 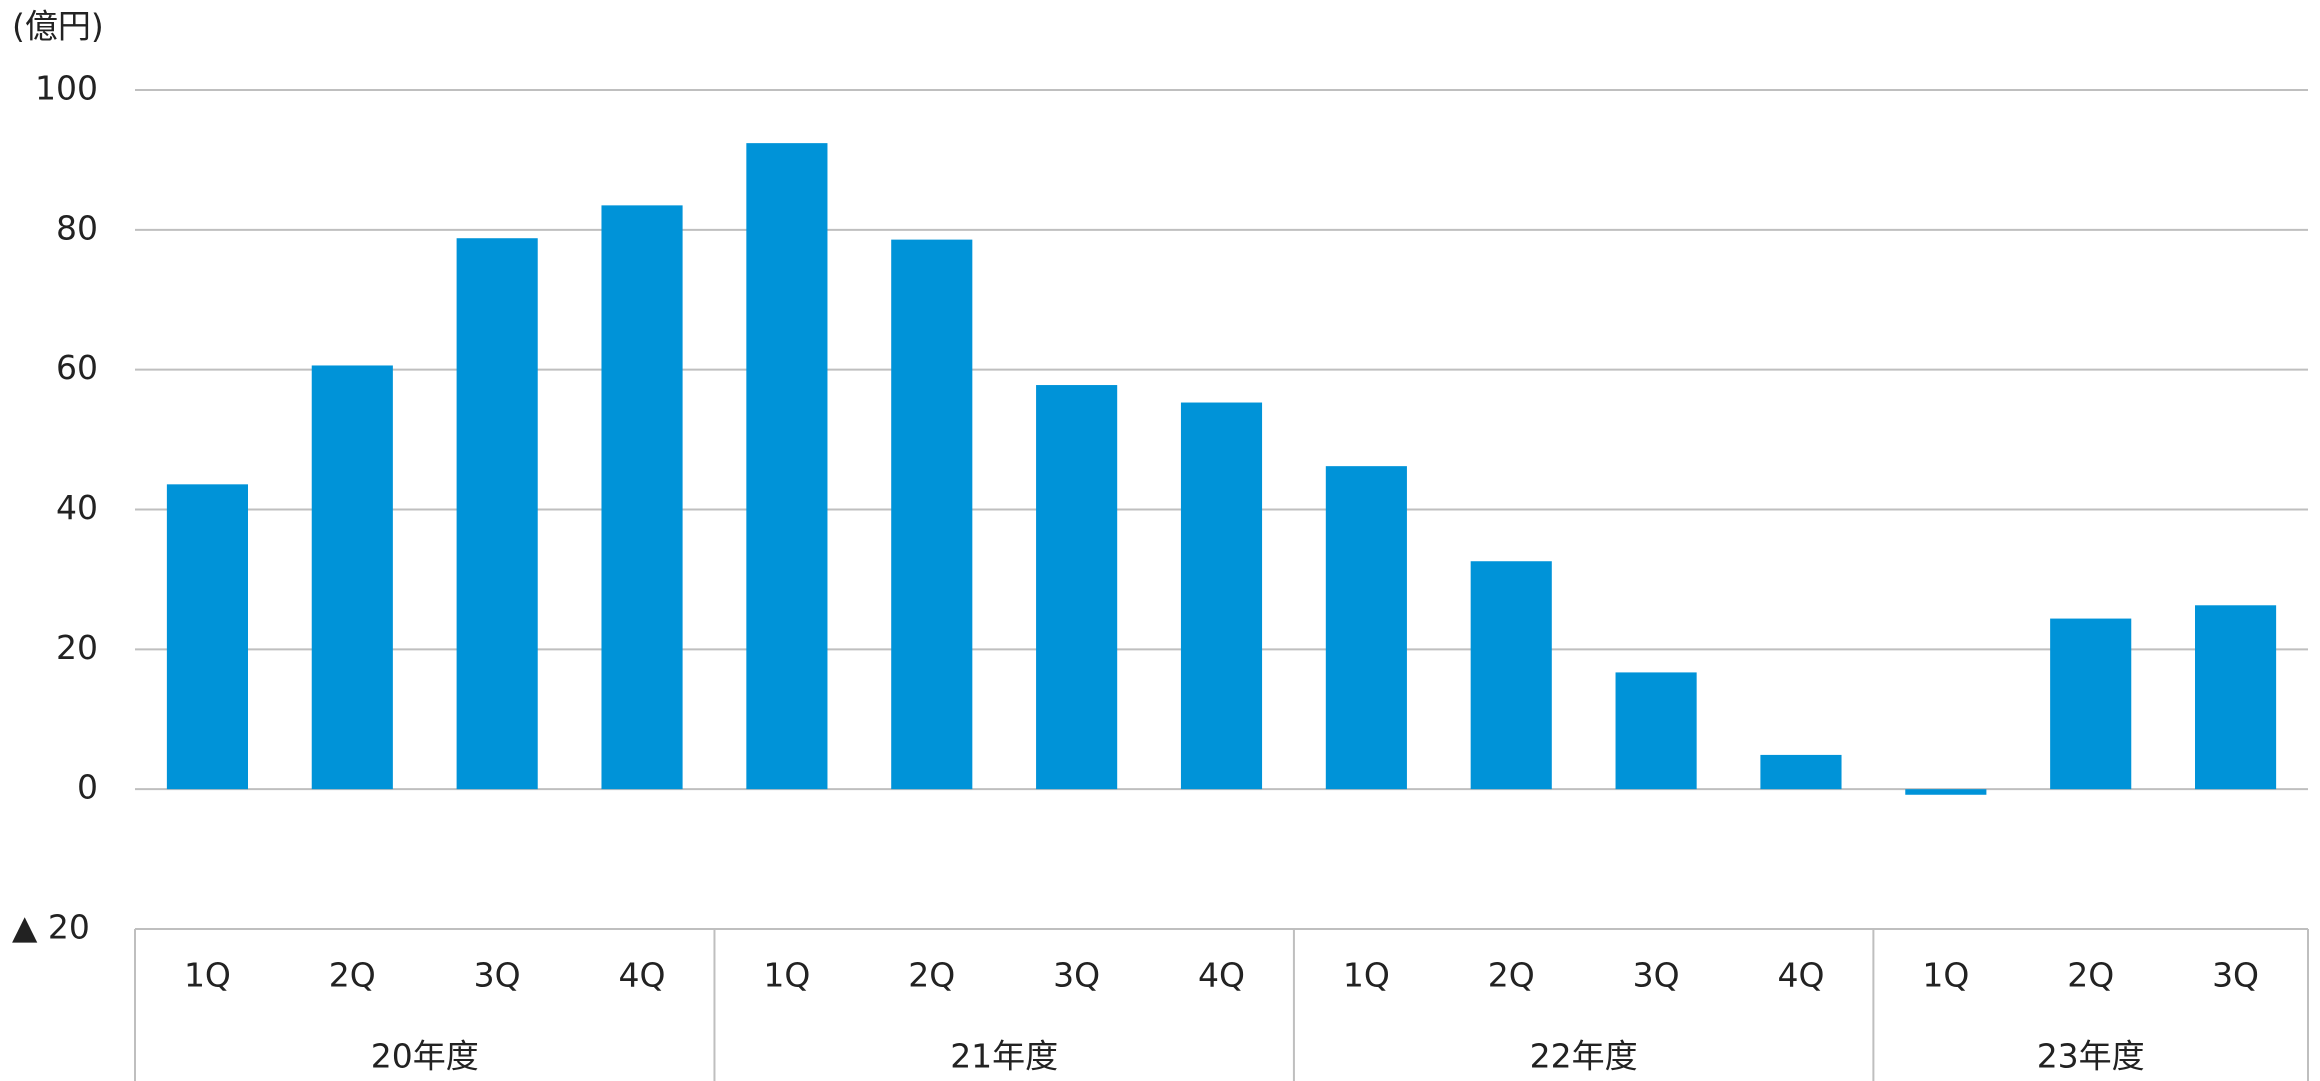 What do you see at coordinates (1004, 1056) in the screenshot?
I see `group-label: 21年度` at bounding box center [1004, 1056].